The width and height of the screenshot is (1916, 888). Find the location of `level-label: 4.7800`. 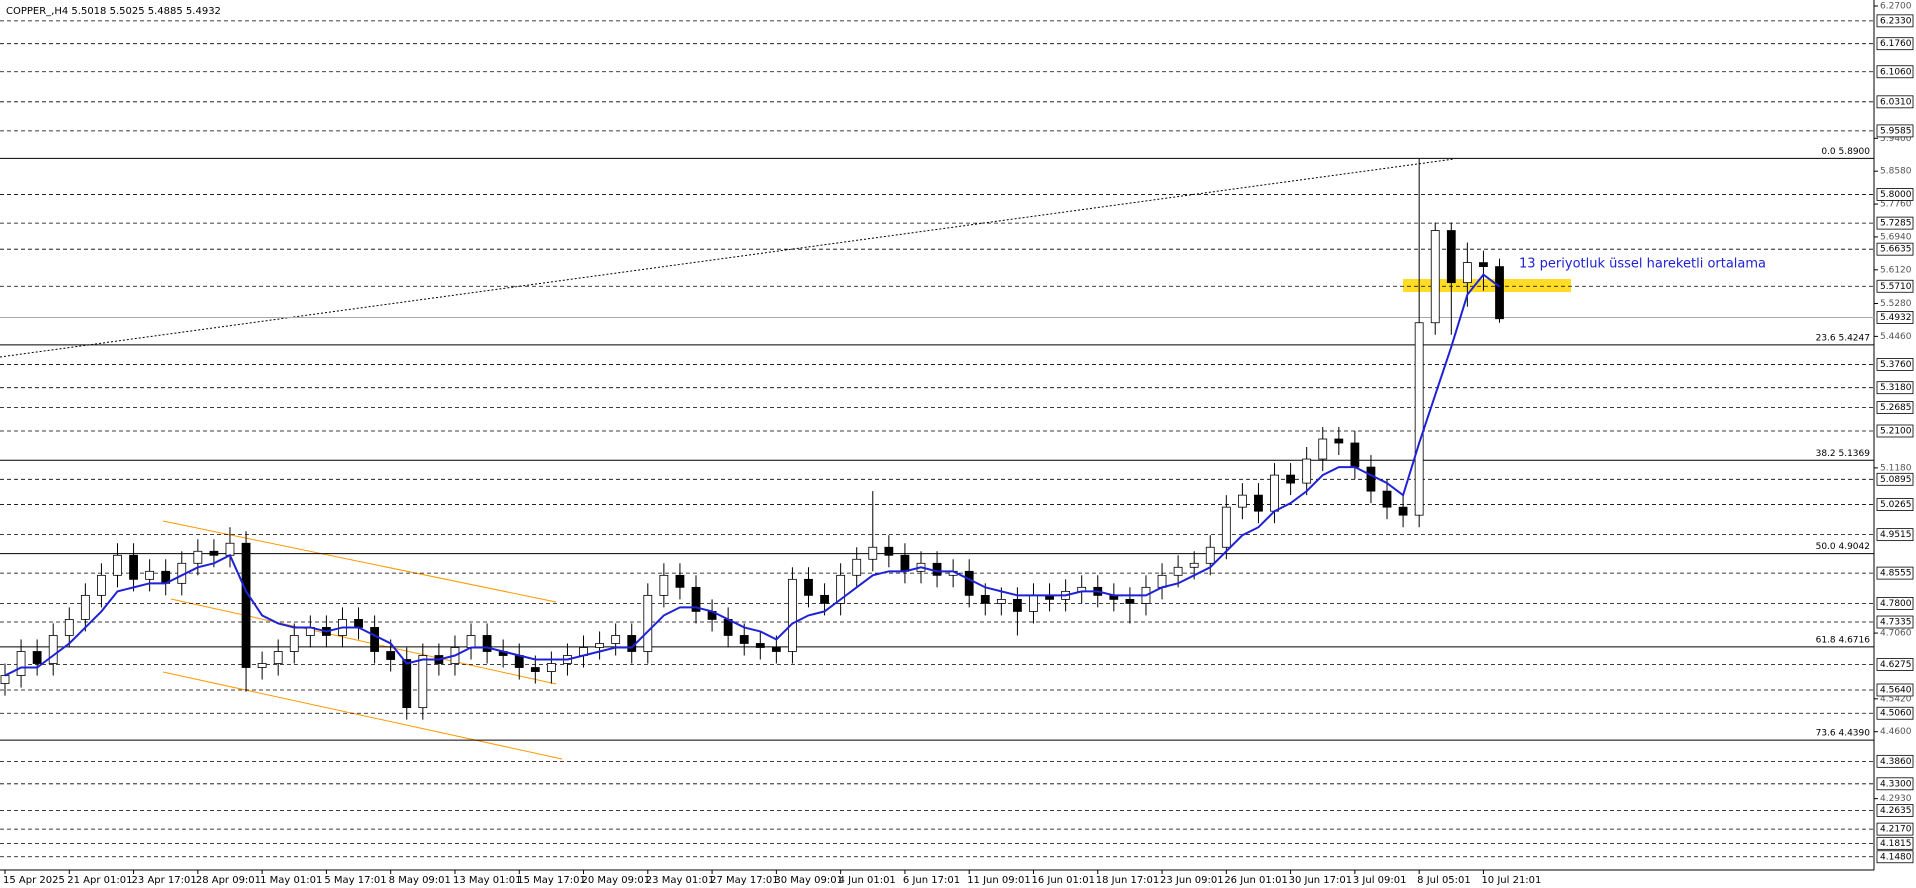

level-label: 4.7800 is located at coordinates (1896, 604).